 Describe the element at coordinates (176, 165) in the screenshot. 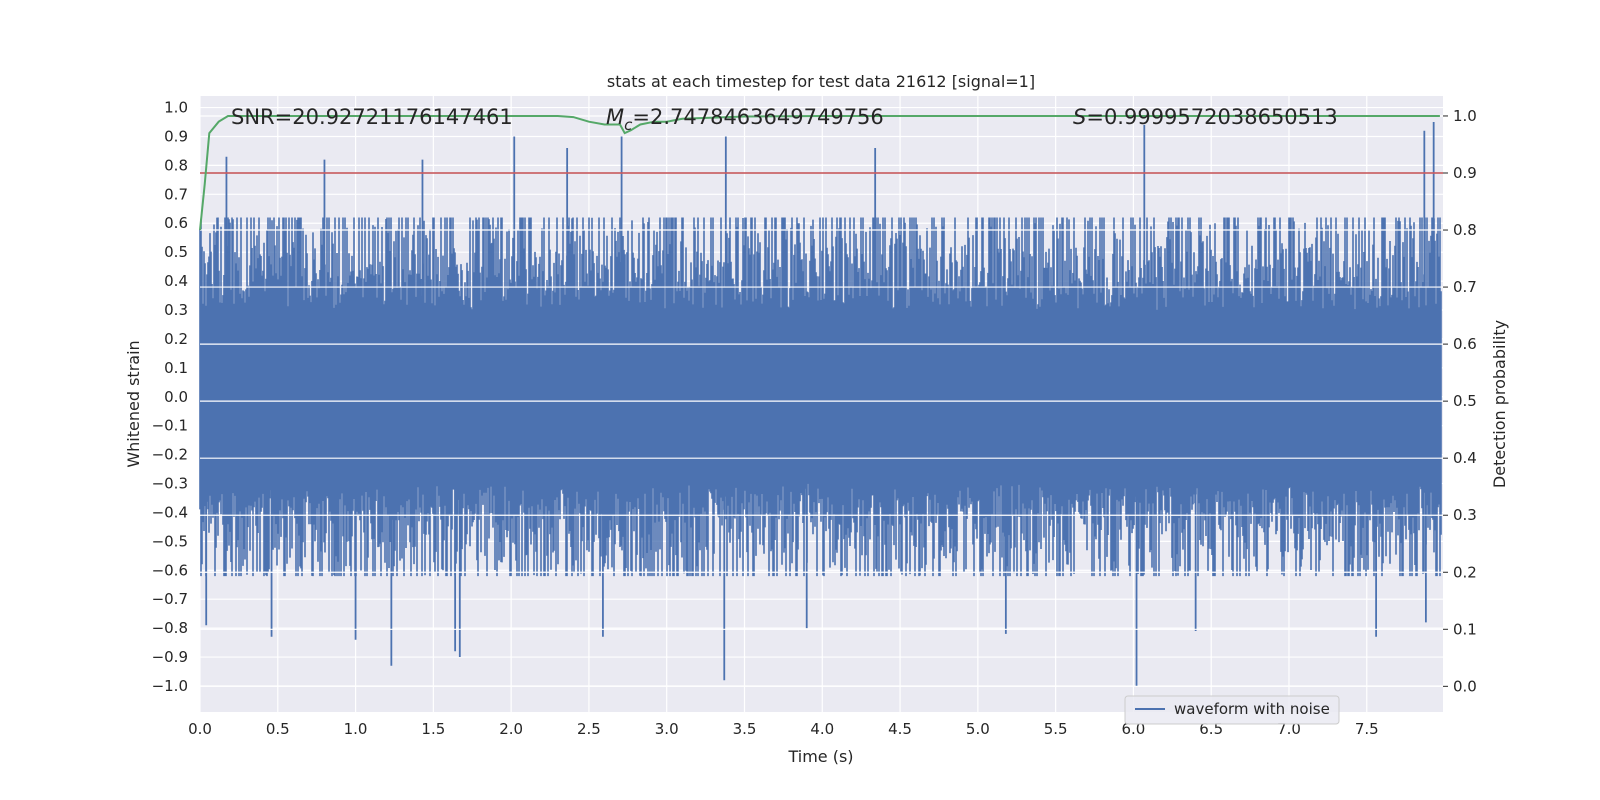

I see `y-tick-label: 0.8` at that location.